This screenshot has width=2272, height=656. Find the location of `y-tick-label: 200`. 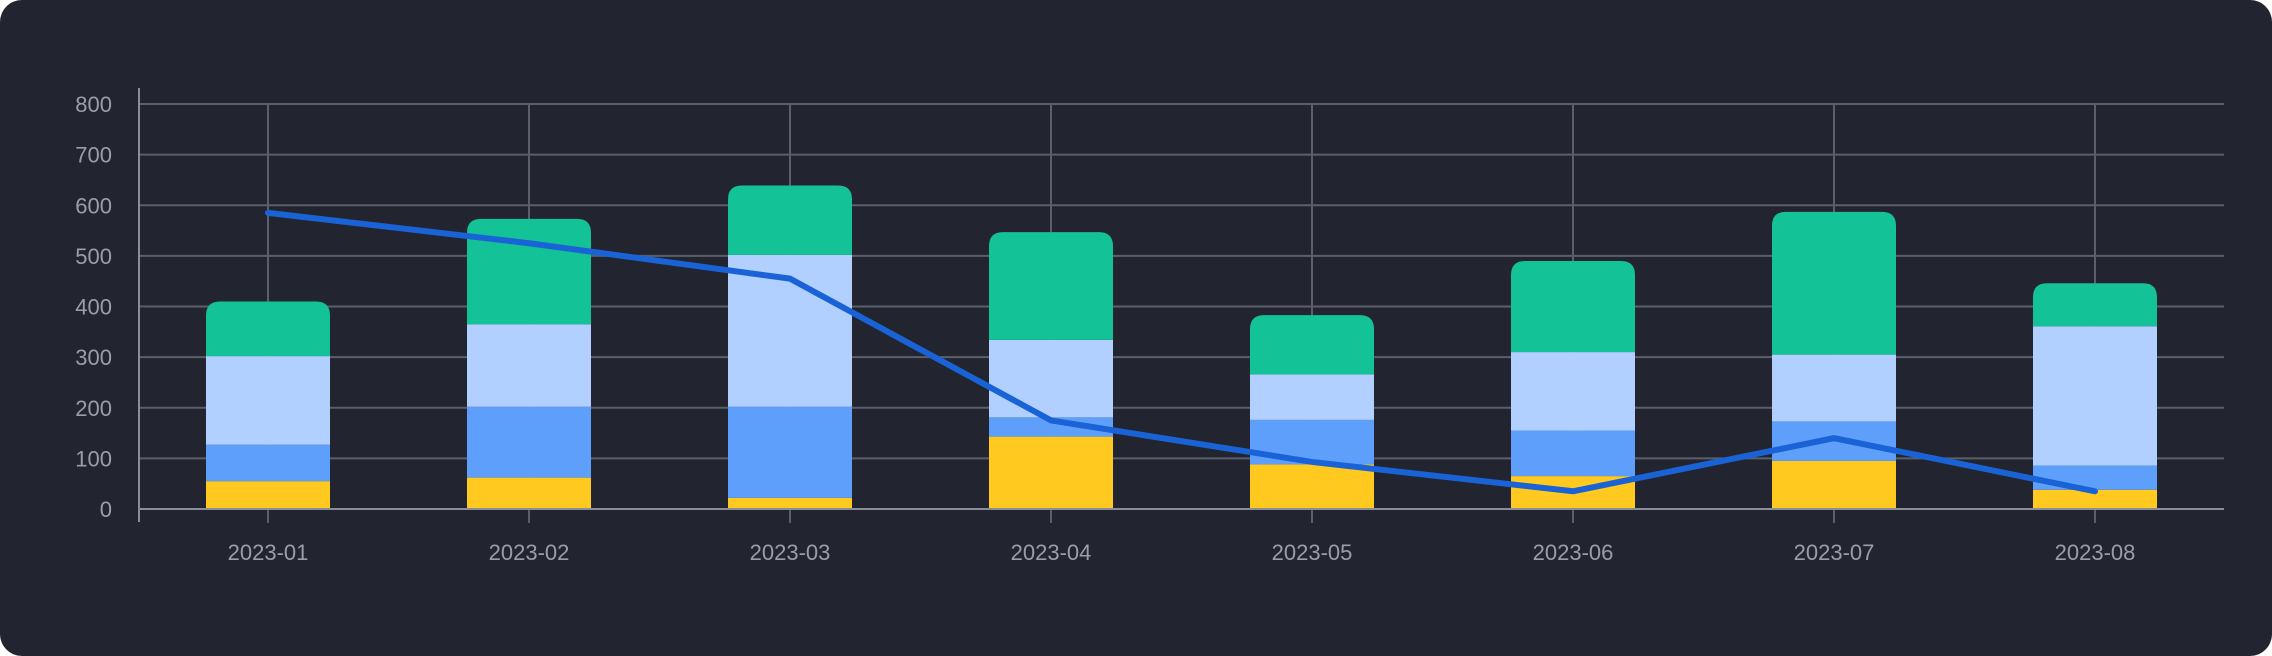

y-tick-label: 200 is located at coordinates (93, 408).